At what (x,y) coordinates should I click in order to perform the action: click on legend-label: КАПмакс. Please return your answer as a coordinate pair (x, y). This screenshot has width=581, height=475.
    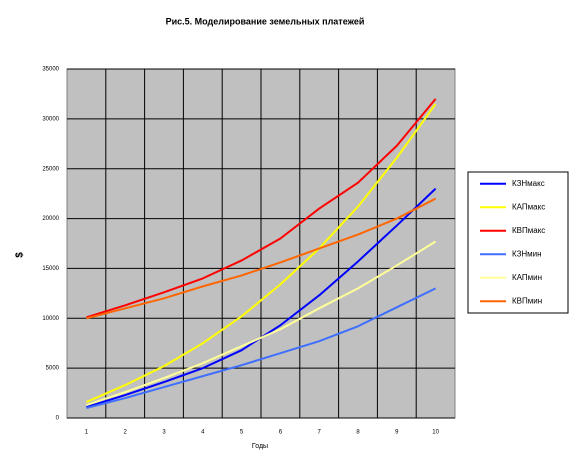
    Looking at the image, I should click on (528, 206).